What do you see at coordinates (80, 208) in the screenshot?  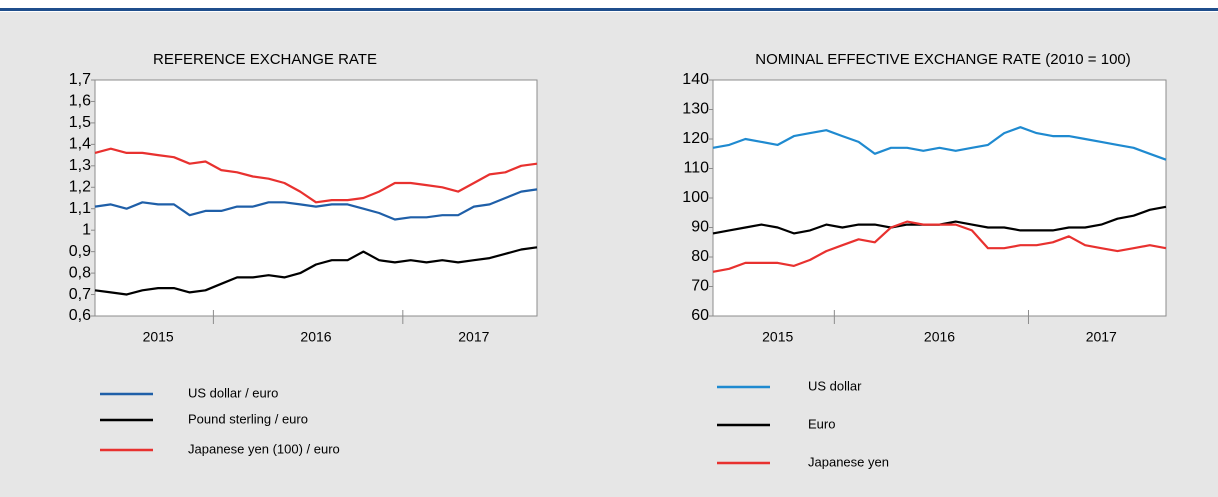 I see `y-tick-label: 1,1` at bounding box center [80, 208].